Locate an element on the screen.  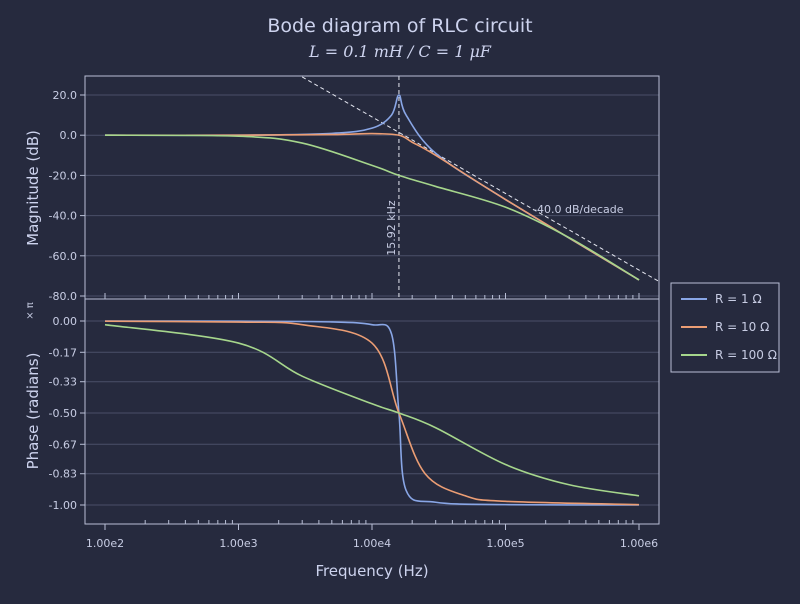
x-tick-label: 1.00e6 is located at coordinates (639, 543).